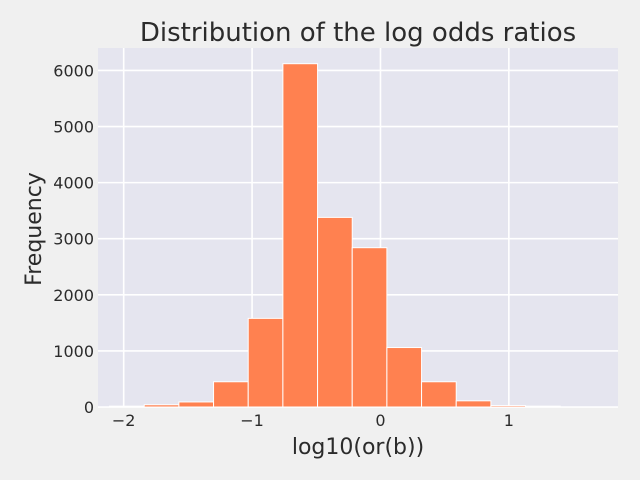 This screenshot has height=480, width=640. Describe the element at coordinates (73, 295) in the screenshot. I see `y-tick-label: 2000` at that location.